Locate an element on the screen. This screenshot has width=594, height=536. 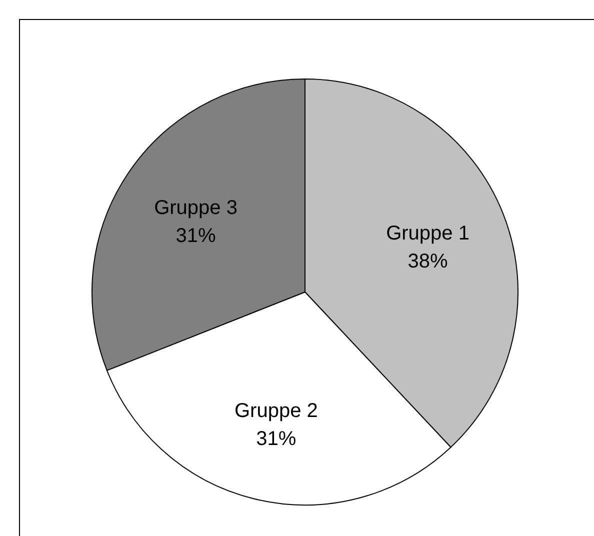
slice-label: Gruppe 2 is located at coordinates (276, 411).